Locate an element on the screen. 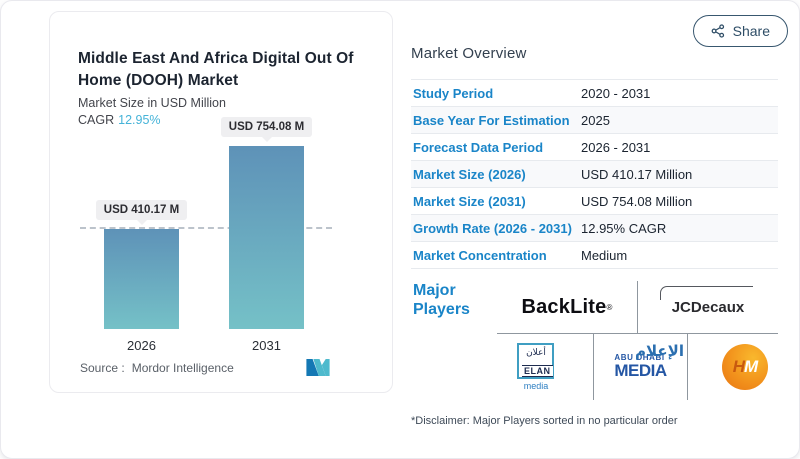 The height and width of the screenshot is (459, 800). reference-dashed-line is located at coordinates (206, 228).